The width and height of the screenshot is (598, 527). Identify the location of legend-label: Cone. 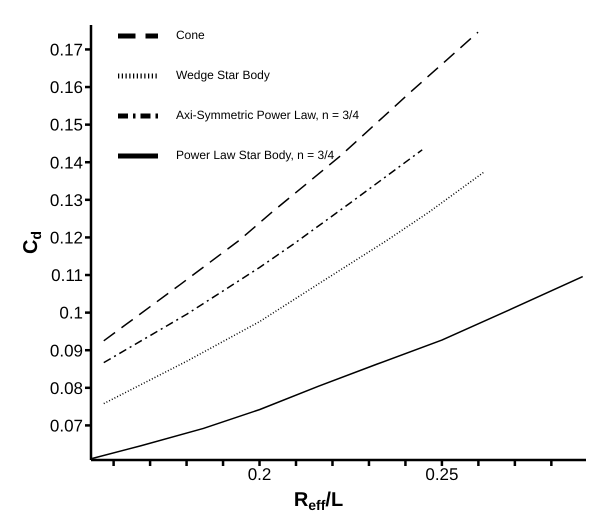
(190, 35).